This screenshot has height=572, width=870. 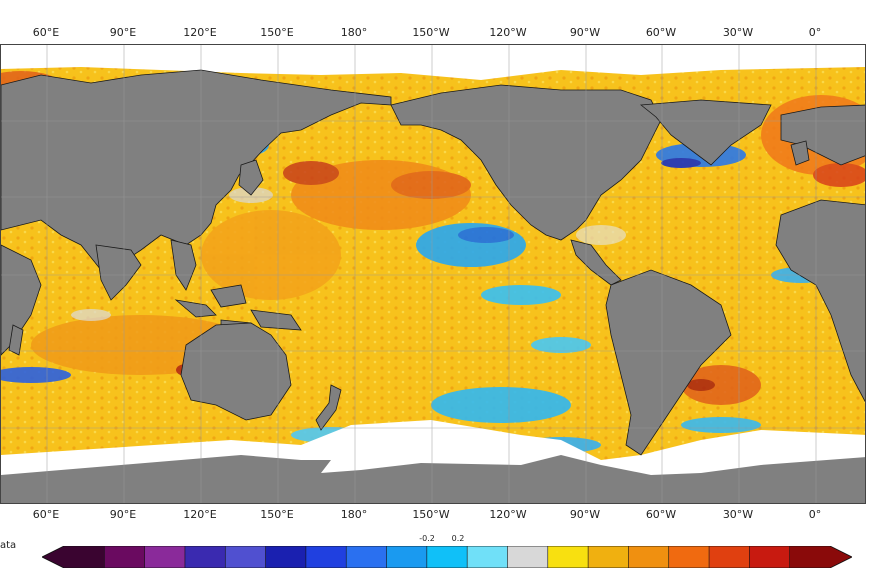 I want to click on nodata-label: ata, so click(x=8, y=545).